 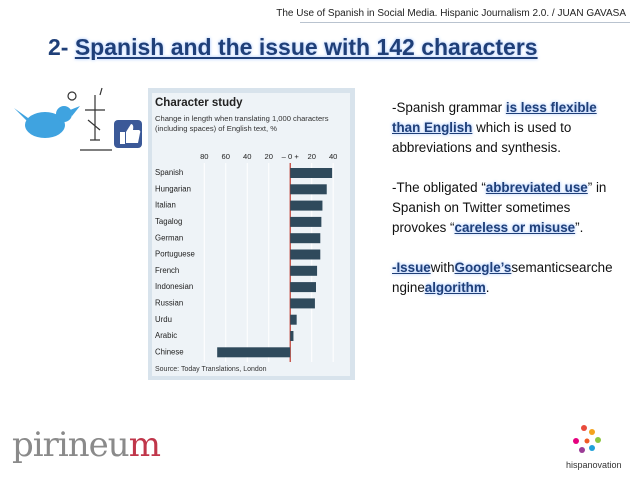 What do you see at coordinates (199, 103) in the screenshot?
I see `chart-title: Character study` at bounding box center [199, 103].